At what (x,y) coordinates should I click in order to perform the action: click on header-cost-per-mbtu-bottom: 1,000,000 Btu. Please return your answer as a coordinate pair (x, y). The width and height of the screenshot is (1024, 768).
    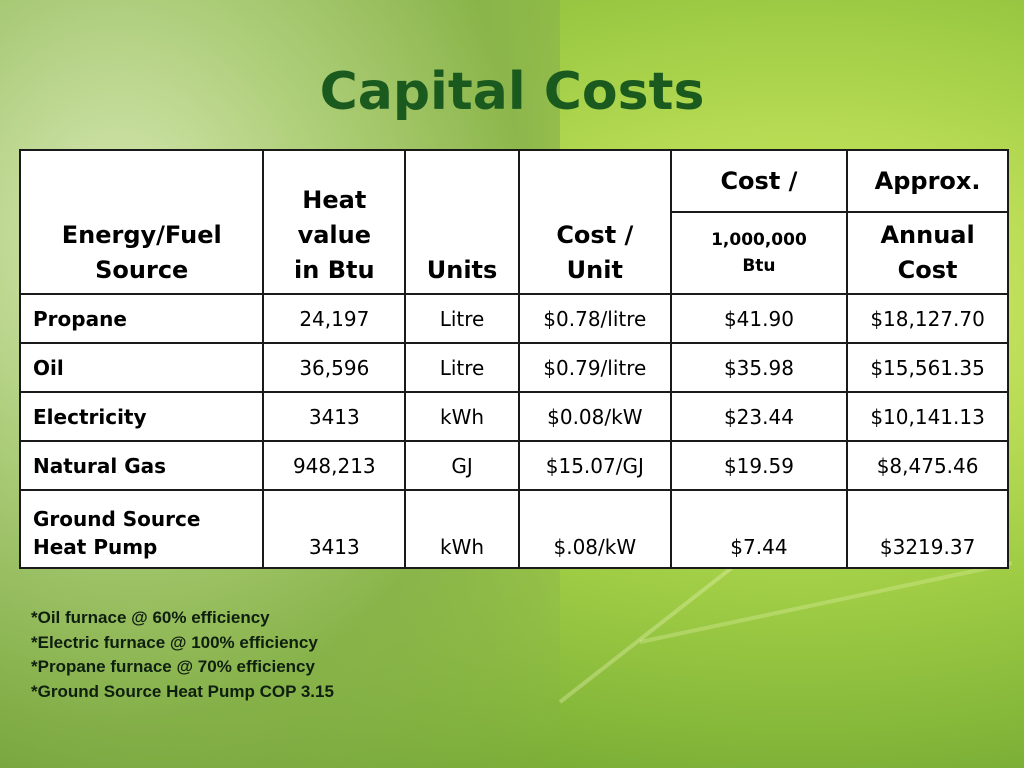
    Looking at the image, I should click on (759, 253).